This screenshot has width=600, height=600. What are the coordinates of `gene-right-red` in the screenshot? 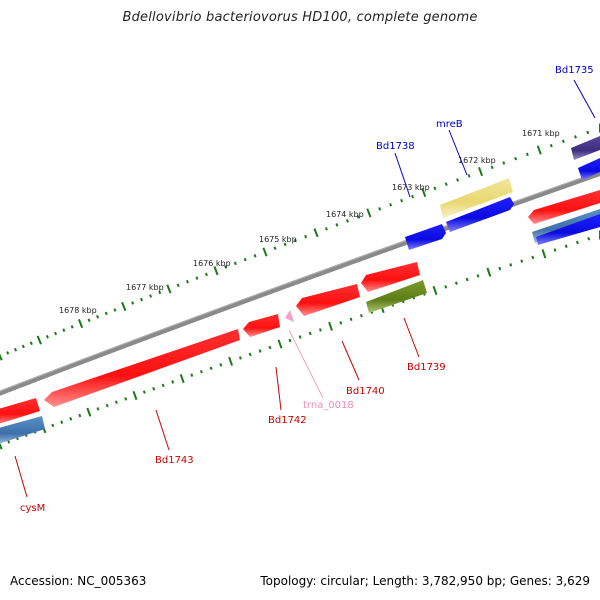 It's located at (564, 207).